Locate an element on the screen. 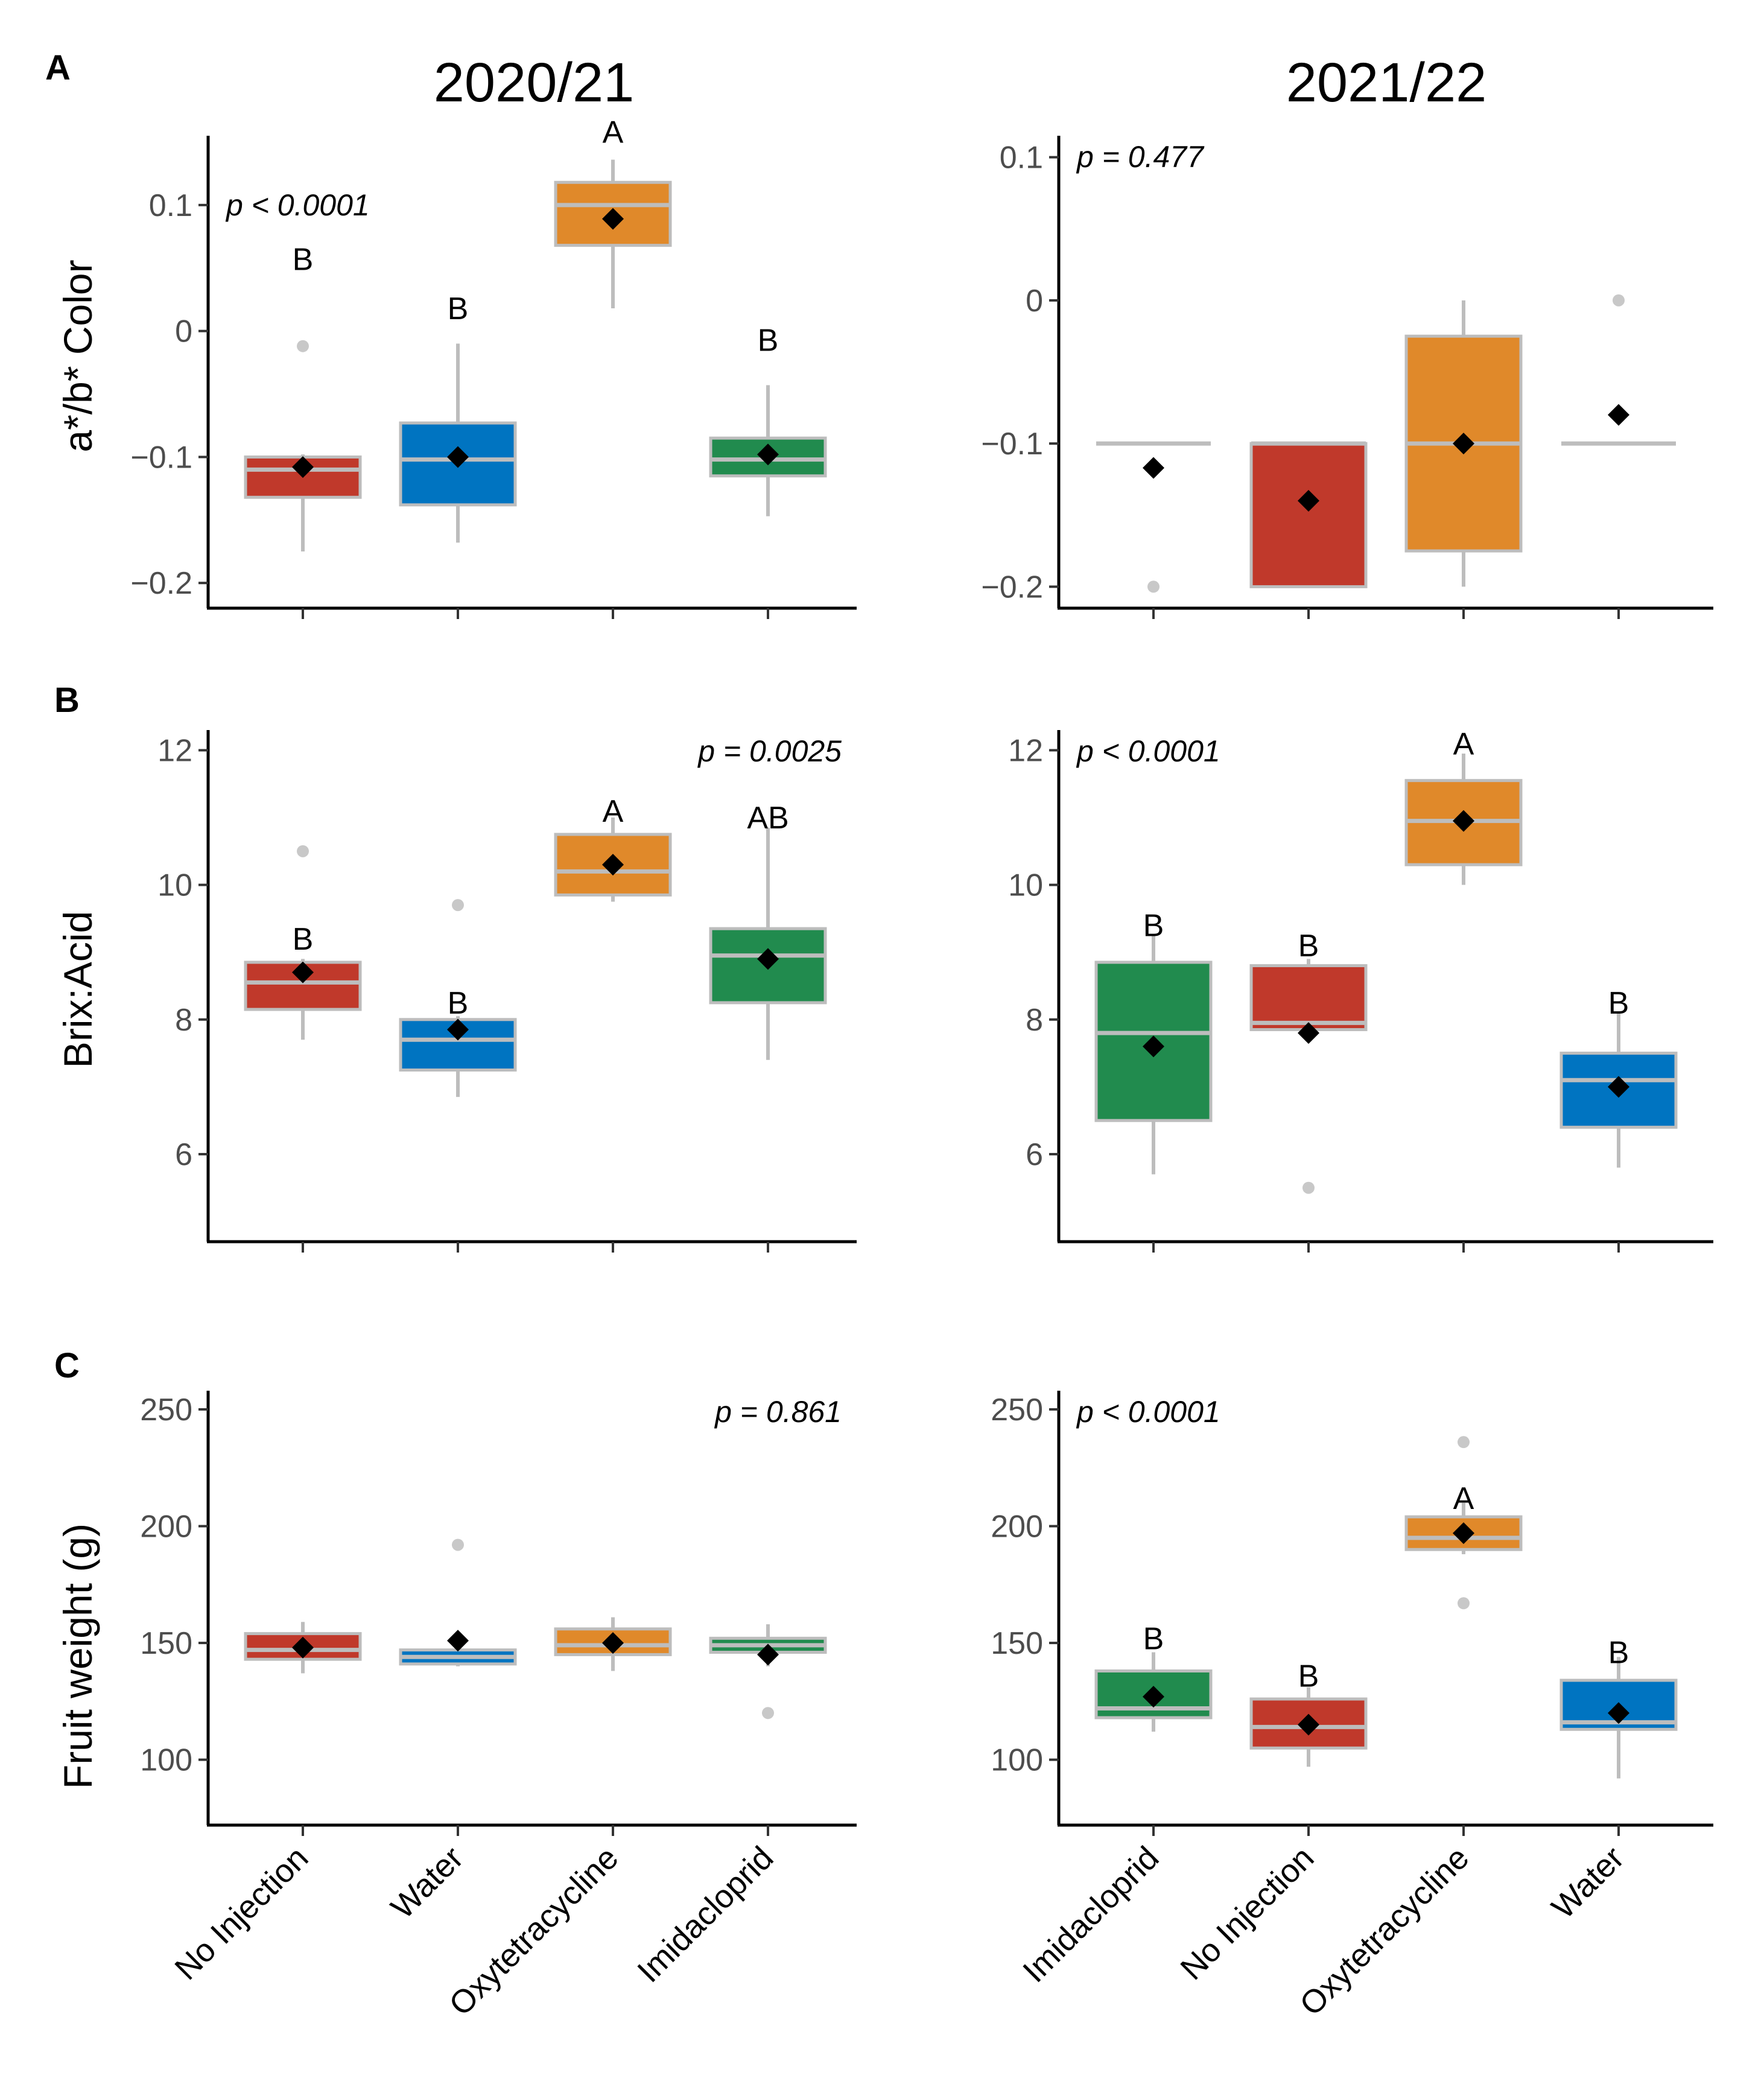  box-imidacloprid: AB is located at coordinates (768, 1027).